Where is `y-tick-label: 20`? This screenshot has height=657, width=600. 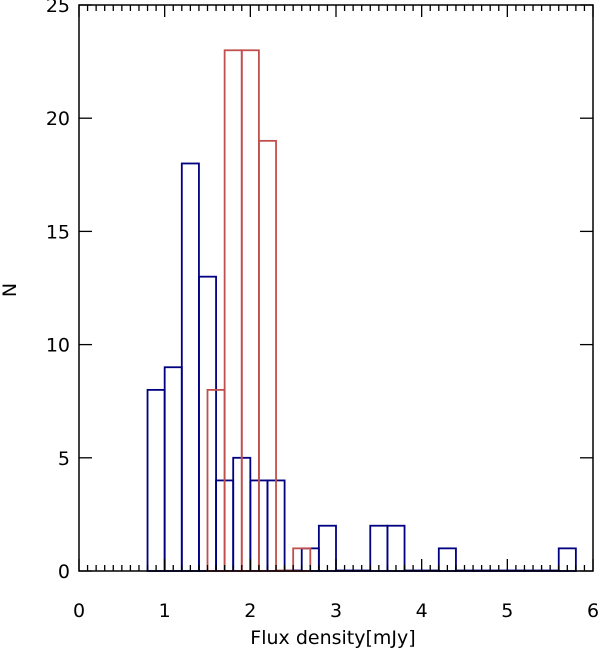 y-tick-label: 20 is located at coordinates (58, 119).